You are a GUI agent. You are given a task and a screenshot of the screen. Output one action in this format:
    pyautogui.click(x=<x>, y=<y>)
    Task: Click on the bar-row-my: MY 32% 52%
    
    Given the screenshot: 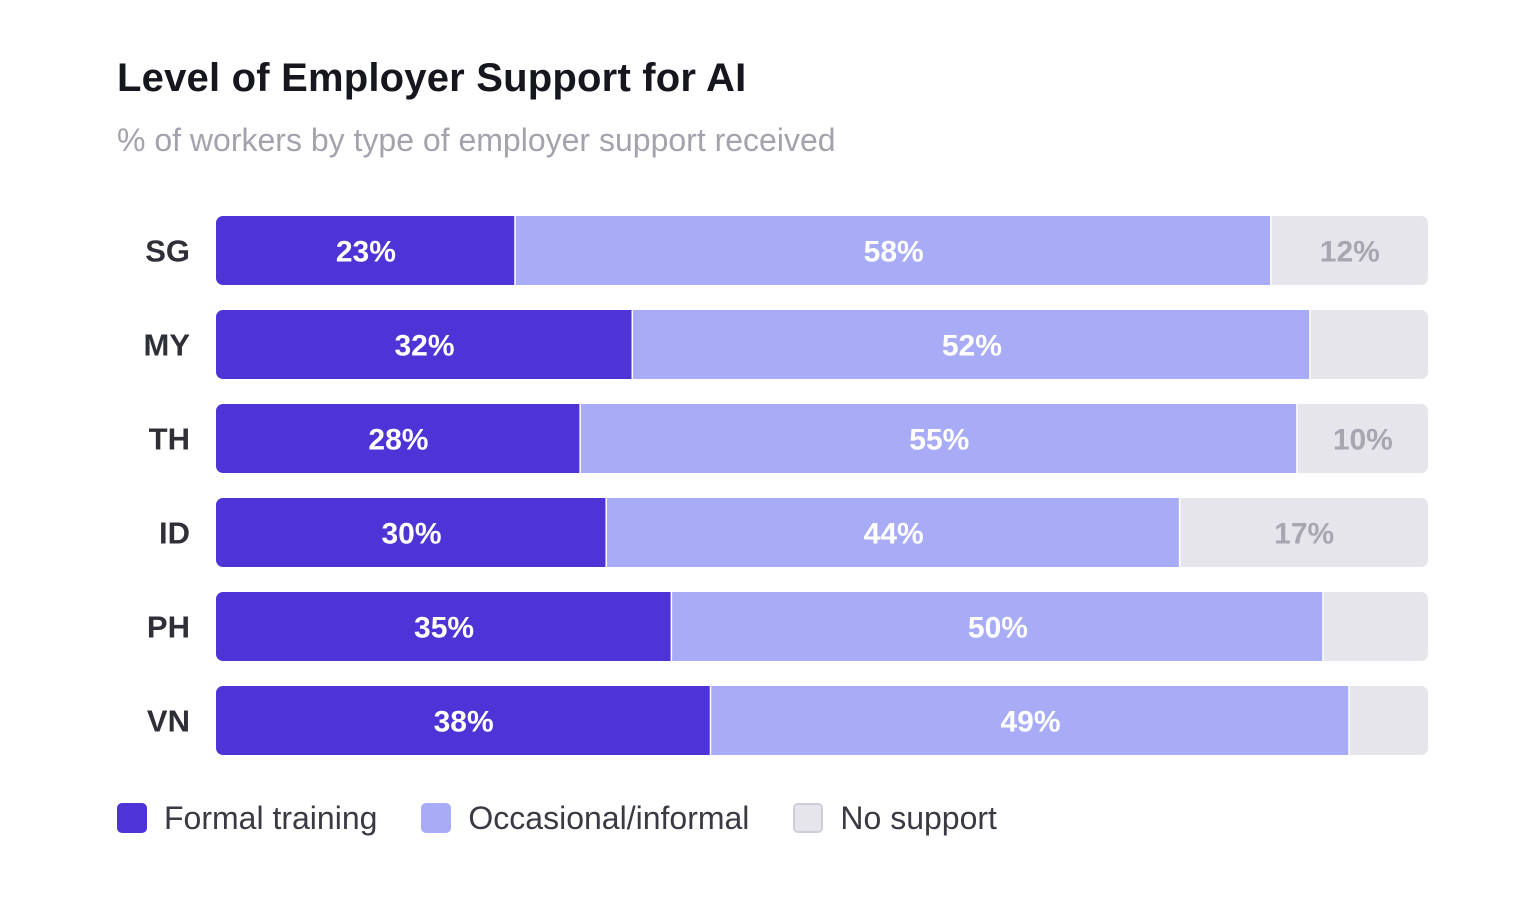 What is the action you would take?
    pyautogui.click(x=786, y=344)
    